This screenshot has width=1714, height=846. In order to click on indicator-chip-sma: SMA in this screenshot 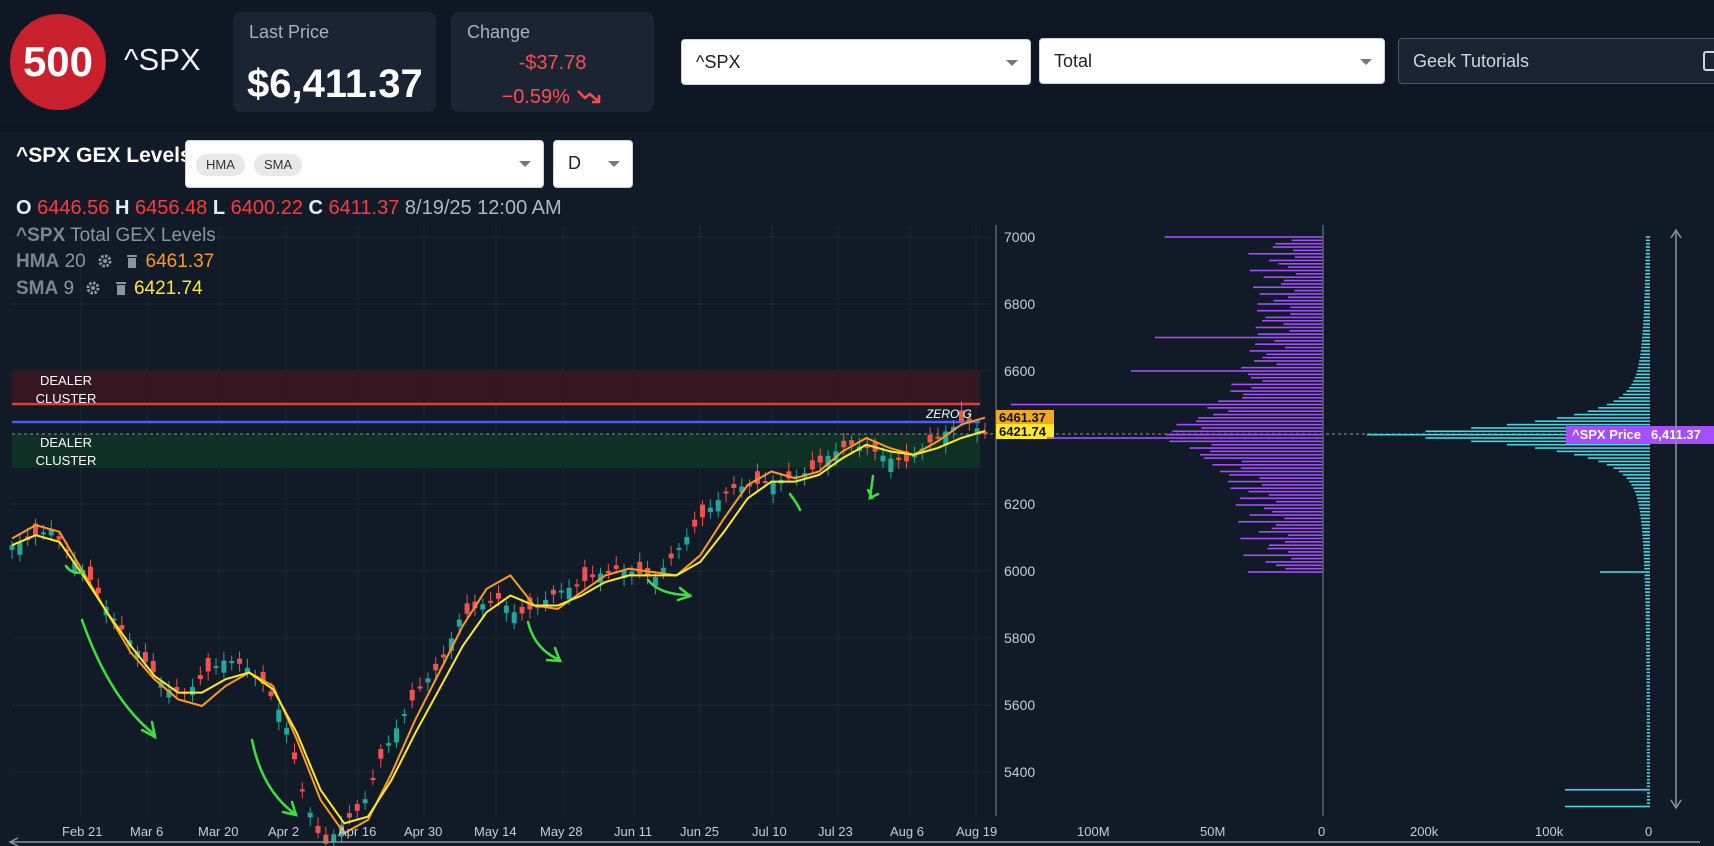, I will do `click(278, 165)`.